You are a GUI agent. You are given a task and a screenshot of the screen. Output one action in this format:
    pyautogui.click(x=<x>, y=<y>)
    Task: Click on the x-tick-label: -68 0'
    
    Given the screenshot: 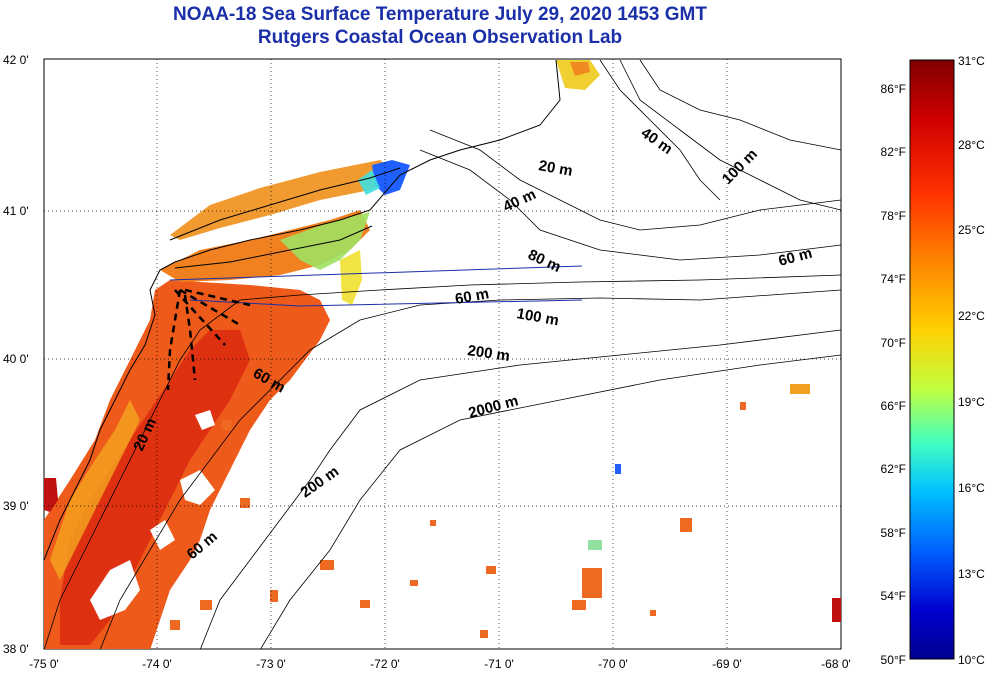 What is the action you would take?
    pyautogui.click(x=836, y=664)
    